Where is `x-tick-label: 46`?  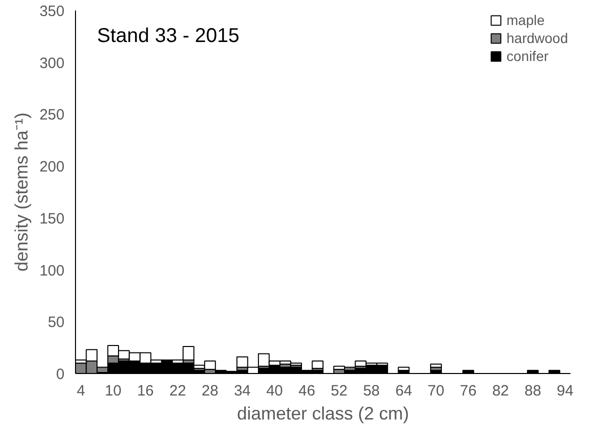 x-tick-label: 46 is located at coordinates (307, 391).